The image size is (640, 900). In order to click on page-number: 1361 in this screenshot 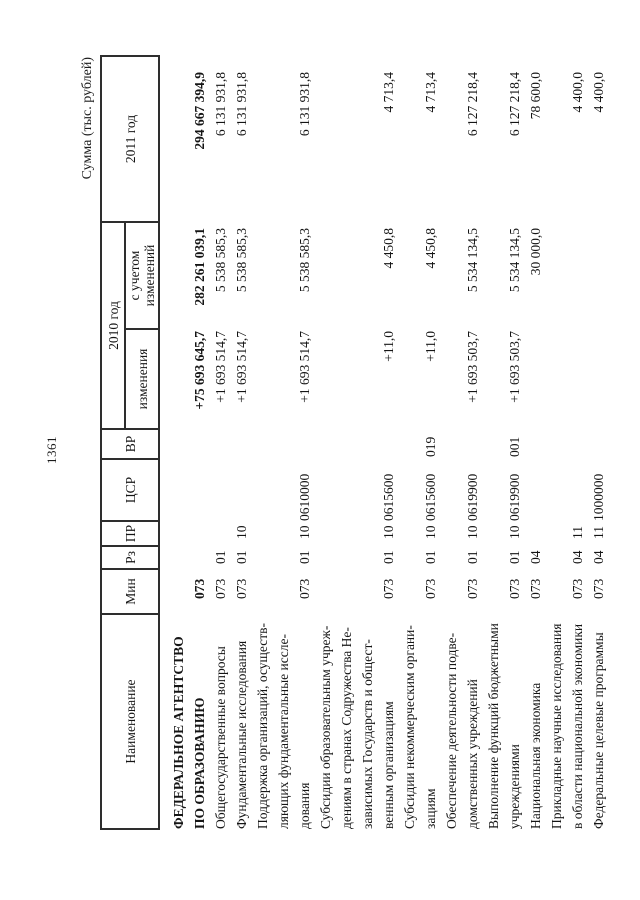, I will do `click(51, 450)`.